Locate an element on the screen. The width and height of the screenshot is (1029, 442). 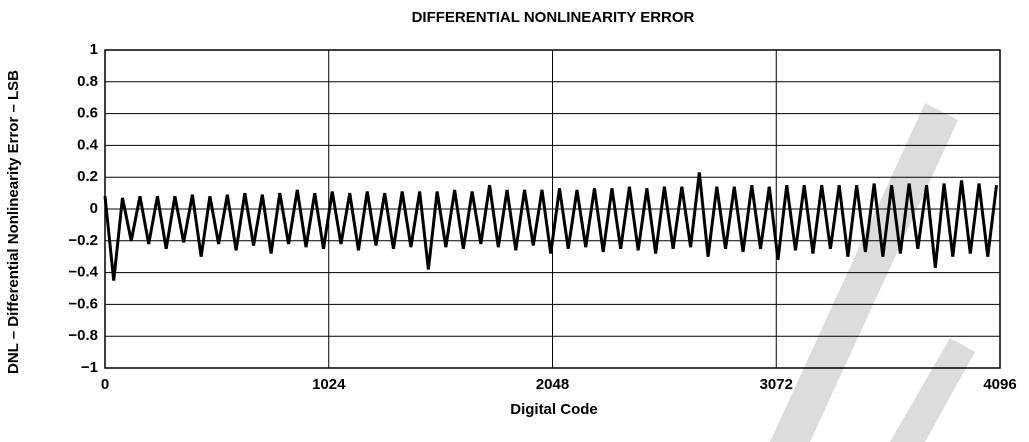
y-tick-label: 0.4 is located at coordinates (88, 144).